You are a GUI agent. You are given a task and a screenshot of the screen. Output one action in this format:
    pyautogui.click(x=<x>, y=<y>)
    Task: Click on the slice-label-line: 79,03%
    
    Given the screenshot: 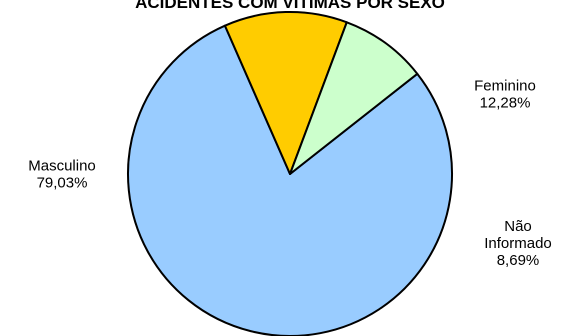 What is the action you would take?
    pyautogui.click(x=62, y=183)
    